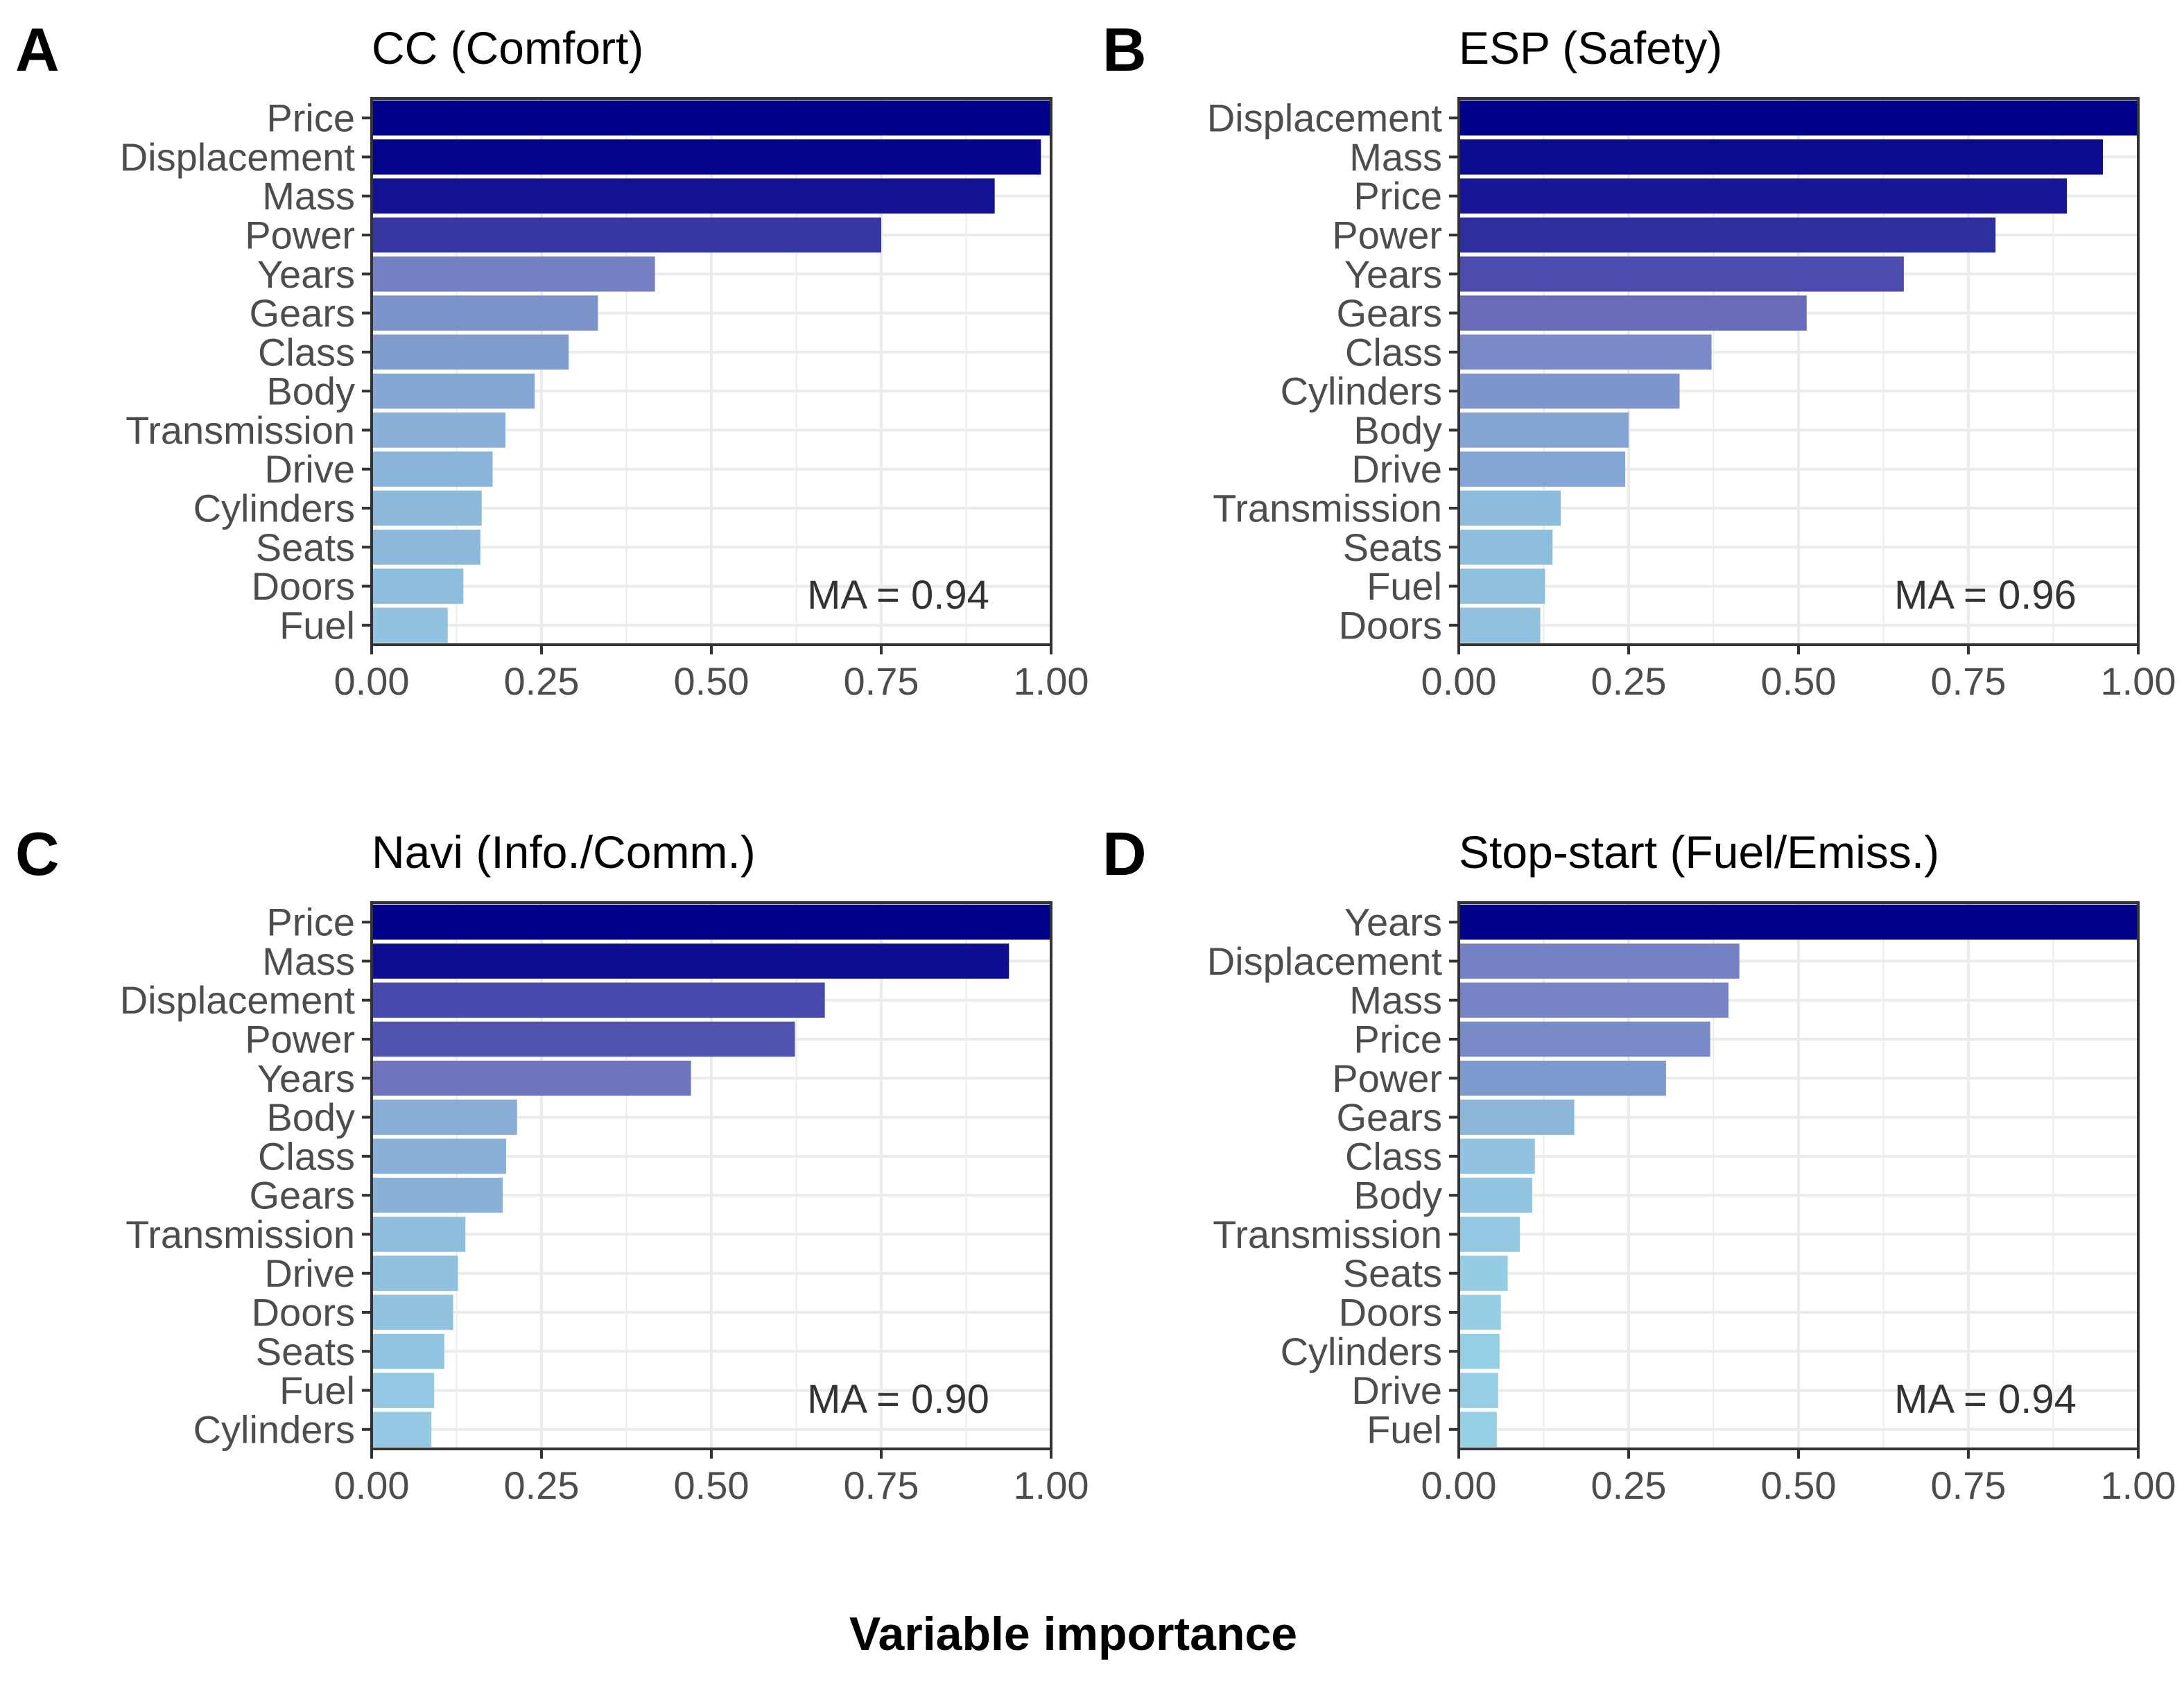 This screenshot has width=2184, height=1695. What do you see at coordinates (1390, 1117) in the screenshot?
I see `category-label: Gears` at bounding box center [1390, 1117].